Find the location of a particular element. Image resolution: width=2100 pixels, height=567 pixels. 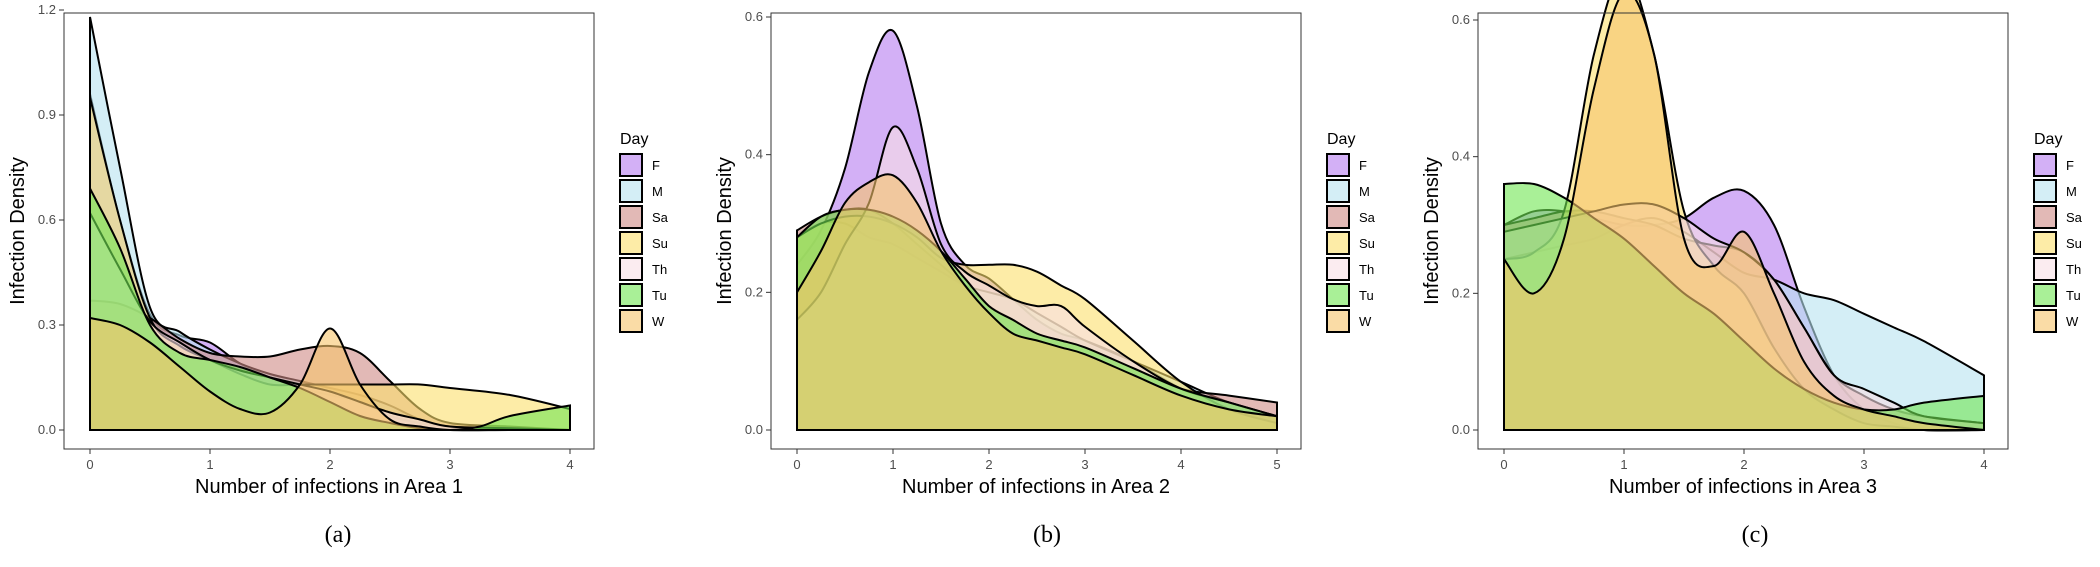

y-tick-label: 1.2 is located at coordinates (47, 9).